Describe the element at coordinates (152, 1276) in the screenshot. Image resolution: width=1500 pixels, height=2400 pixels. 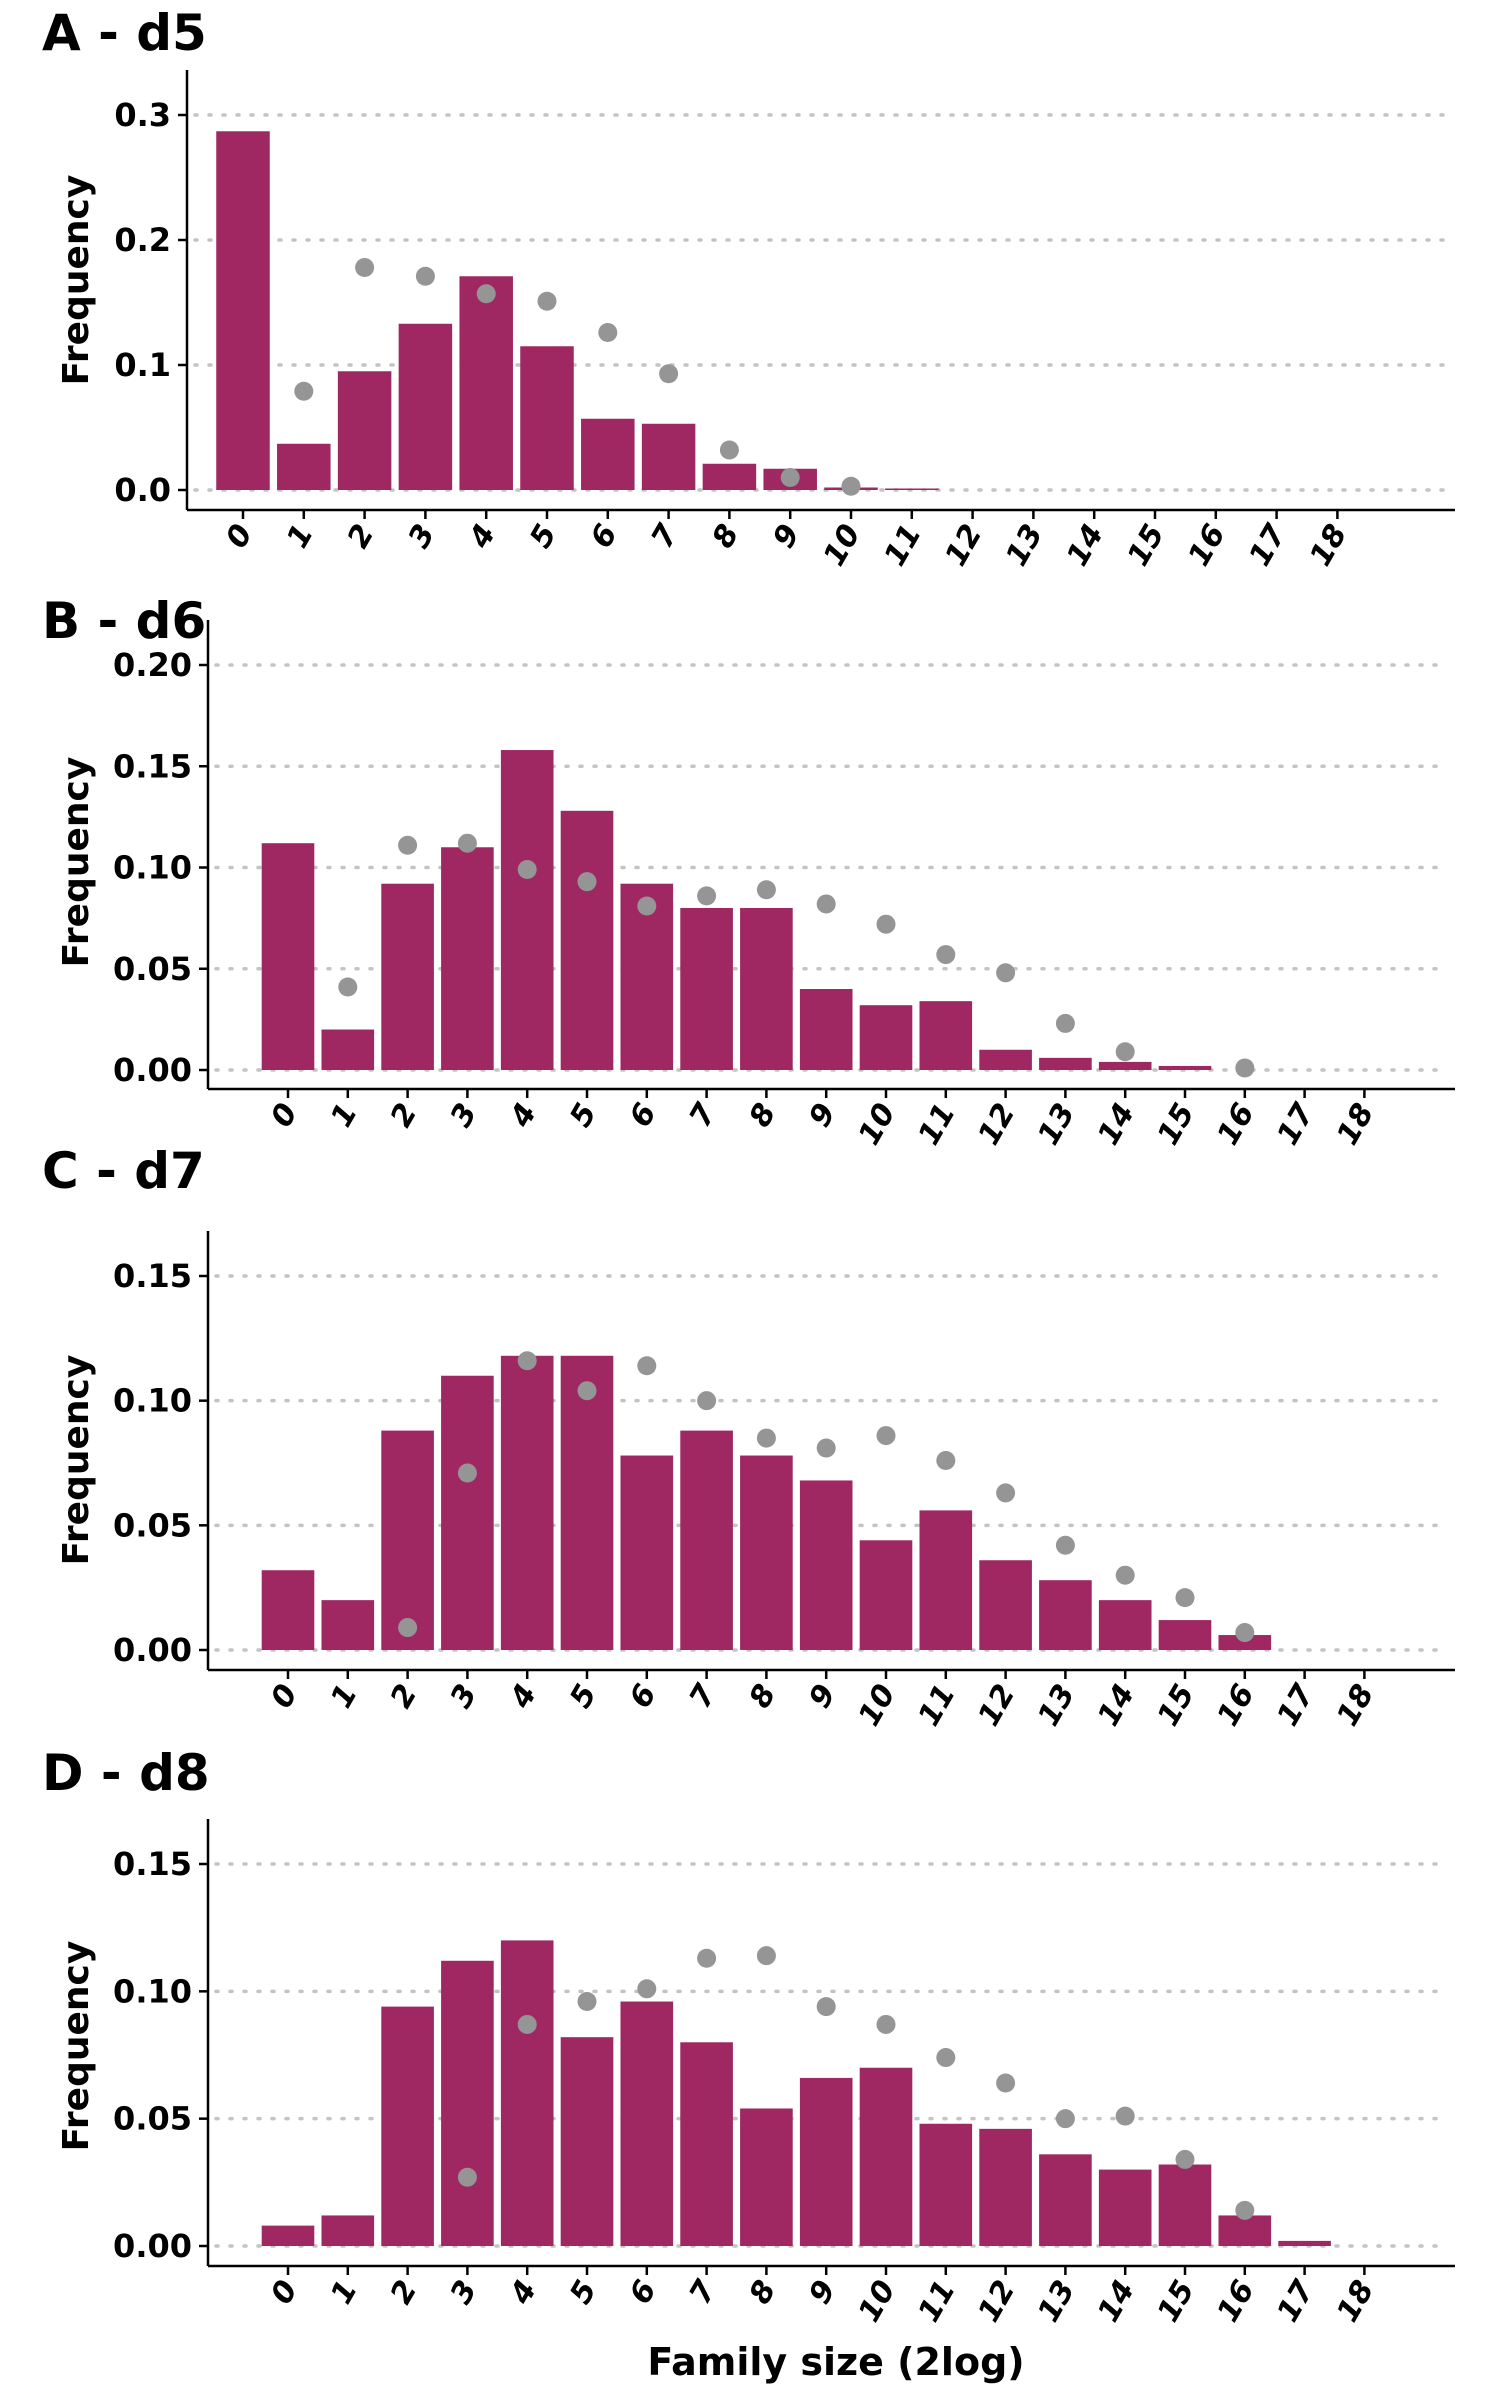
I see `panel-c-ytick-label: 0.15` at that location.